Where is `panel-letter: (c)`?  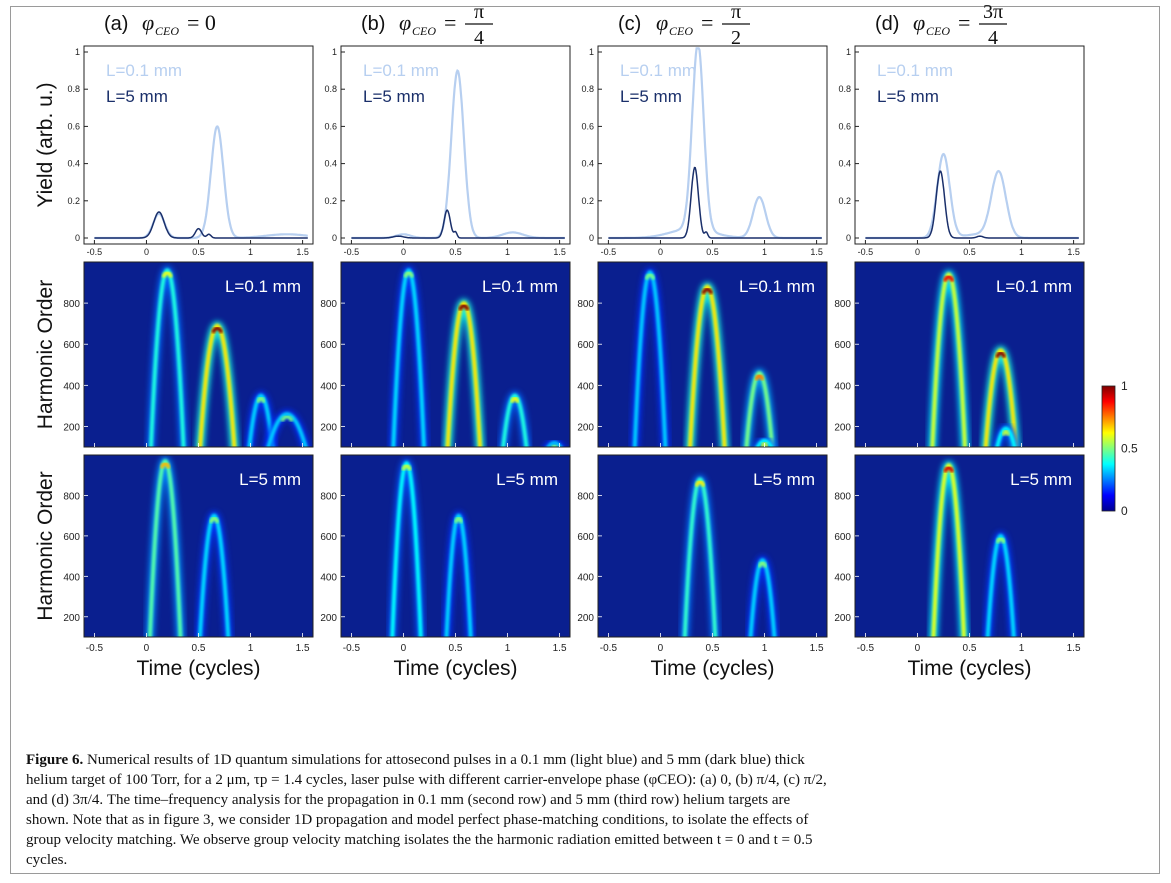
panel-letter: (c) is located at coordinates (629, 24).